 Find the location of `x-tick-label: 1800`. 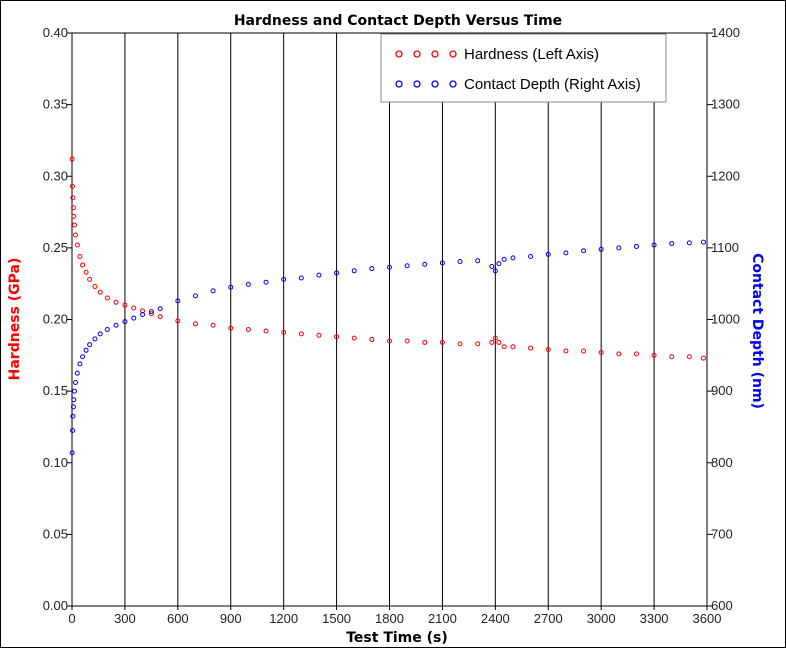

x-tick-label: 1800 is located at coordinates (389, 618).